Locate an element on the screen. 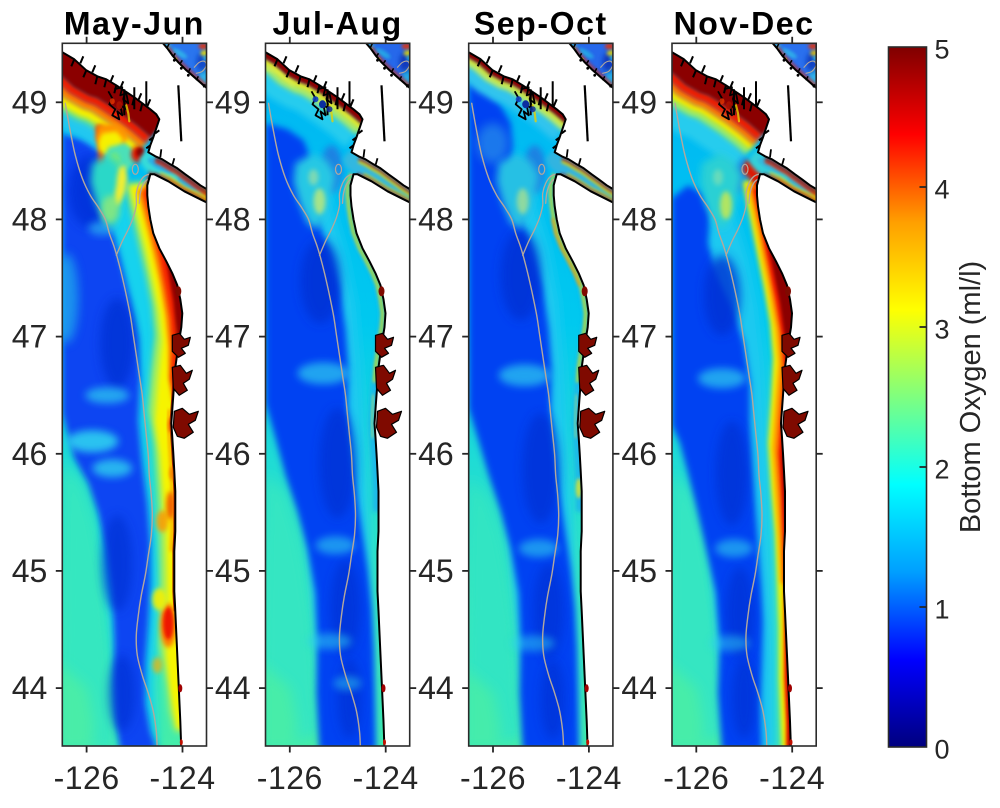 This screenshot has height=808, width=1000. svg-text: May-Jun is located at coordinates (134, 23).